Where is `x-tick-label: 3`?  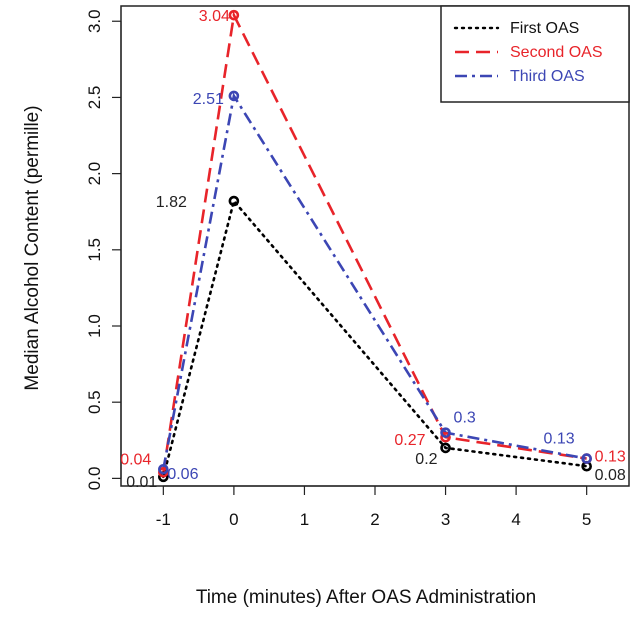
x-tick-label: 3 is located at coordinates (445, 519).